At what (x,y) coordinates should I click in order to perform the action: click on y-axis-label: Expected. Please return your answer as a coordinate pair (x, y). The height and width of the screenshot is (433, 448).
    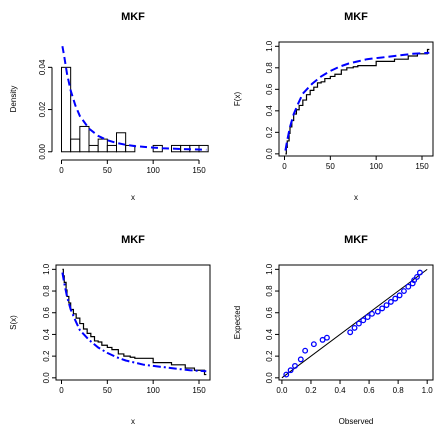
    Looking at the image, I should click on (237, 322).